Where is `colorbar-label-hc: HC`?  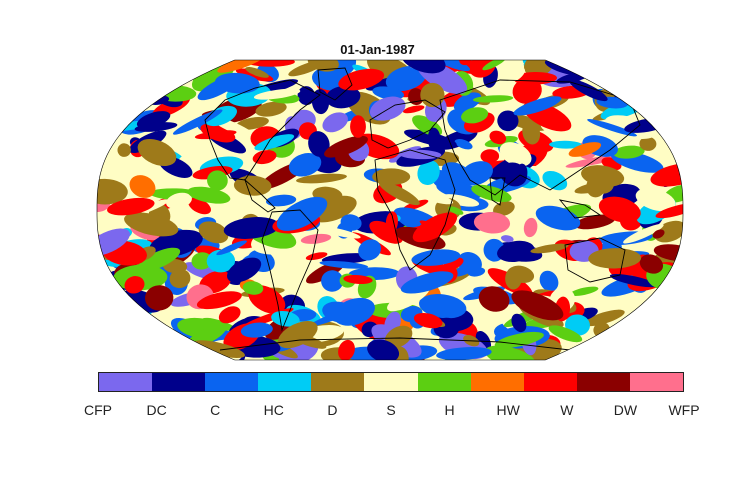 colorbar-label-hc: HC is located at coordinates (273, 410).